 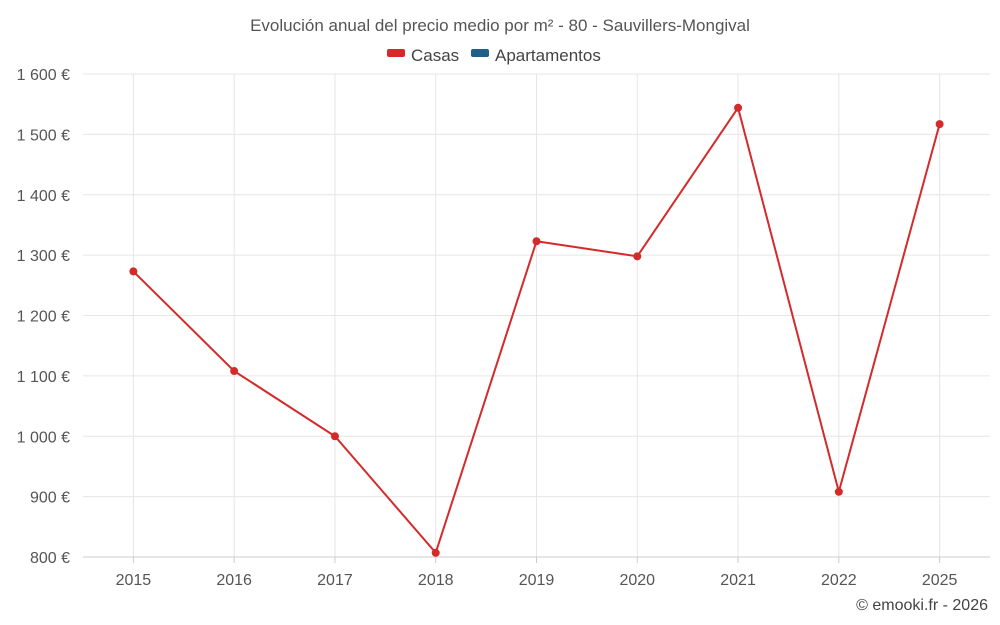 I want to click on x-tick-label: 2020, so click(x=637, y=580).